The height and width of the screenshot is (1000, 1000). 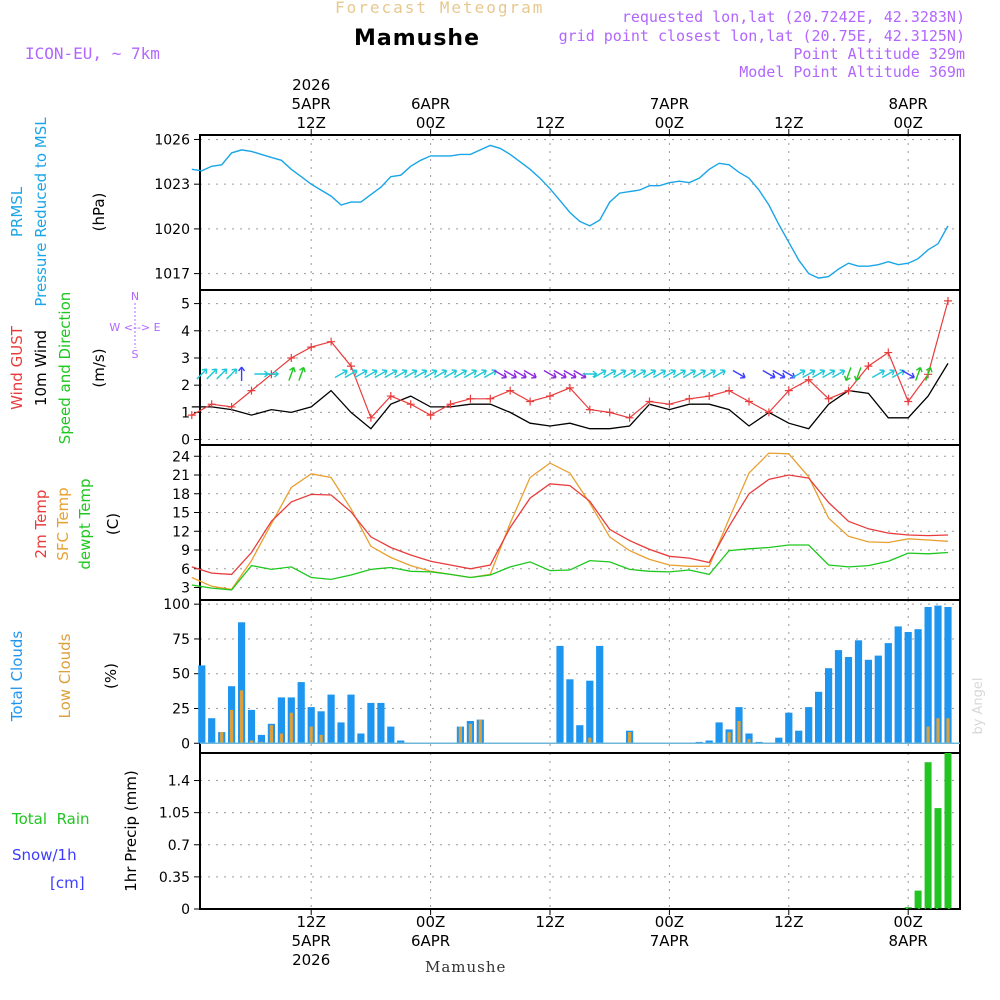 What do you see at coordinates (181, 640) in the screenshot?
I see `y-tick-label: 75` at bounding box center [181, 640].